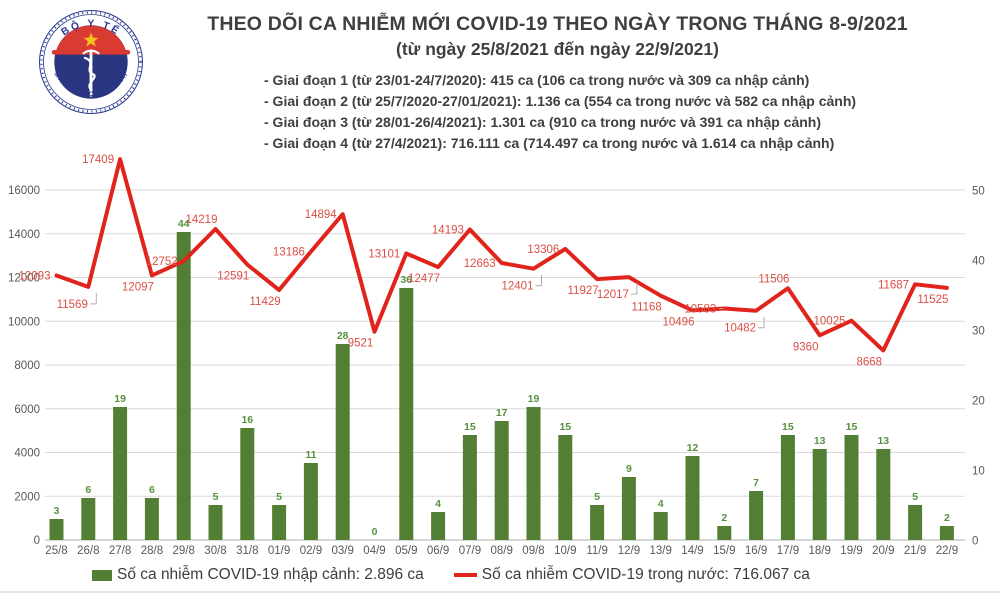 The image size is (1000, 595). I want to click on bar-label-14/9: 12, so click(693, 448).